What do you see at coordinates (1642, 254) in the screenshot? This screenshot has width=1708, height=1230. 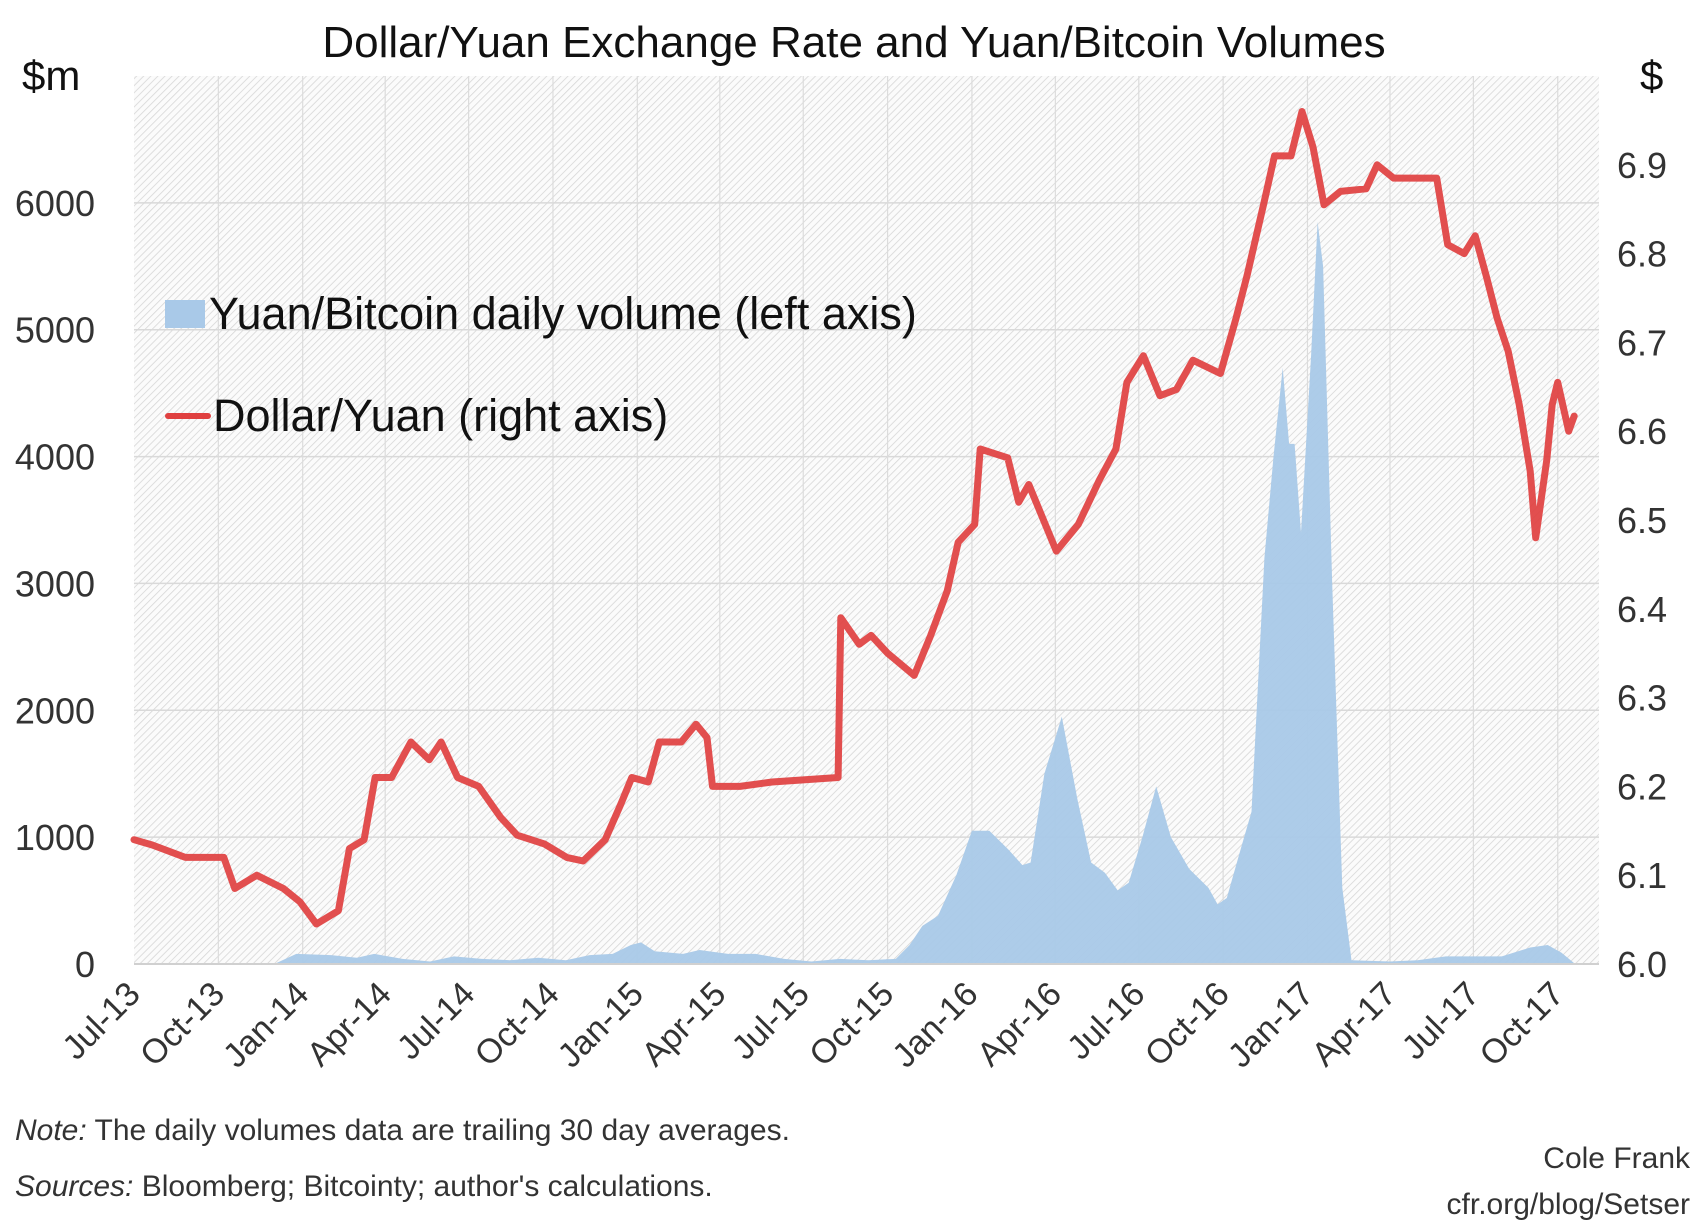 I see `right-axis-tick-label: 6.8` at bounding box center [1642, 254].